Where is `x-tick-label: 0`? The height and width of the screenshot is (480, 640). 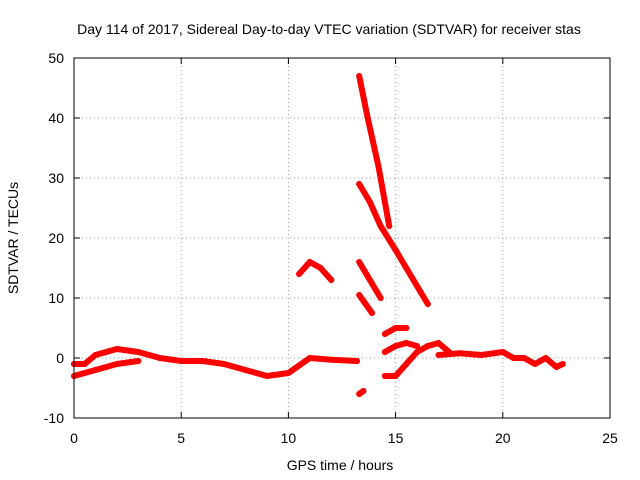 x-tick-label: 0 is located at coordinates (74, 438).